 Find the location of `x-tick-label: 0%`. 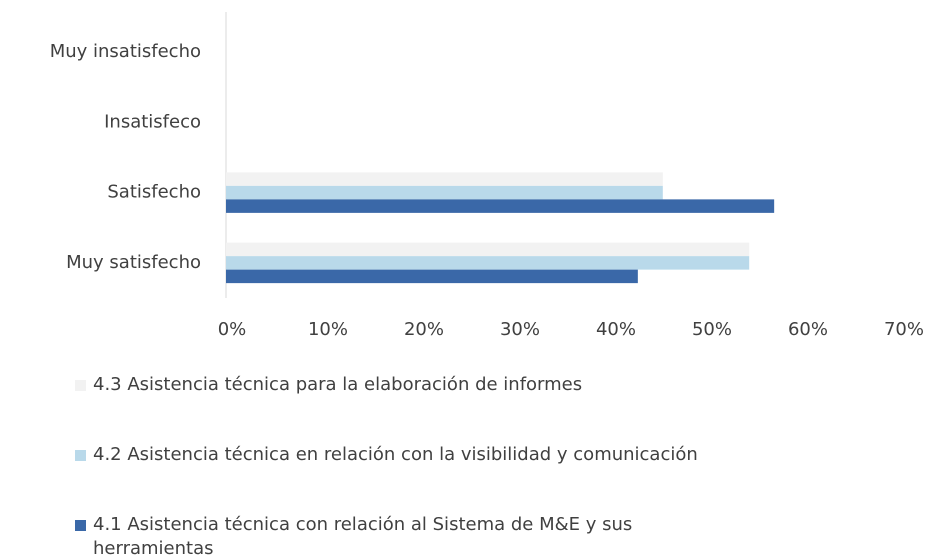

x-tick-label: 0% is located at coordinates (232, 329).